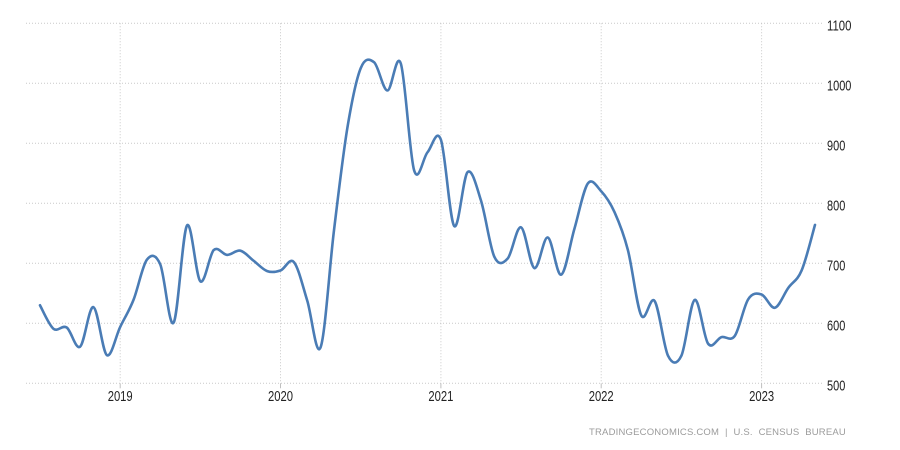 The width and height of the screenshot is (900, 450). What do you see at coordinates (836, 205) in the screenshot?
I see `y-axis-tick-label: 800` at bounding box center [836, 205].